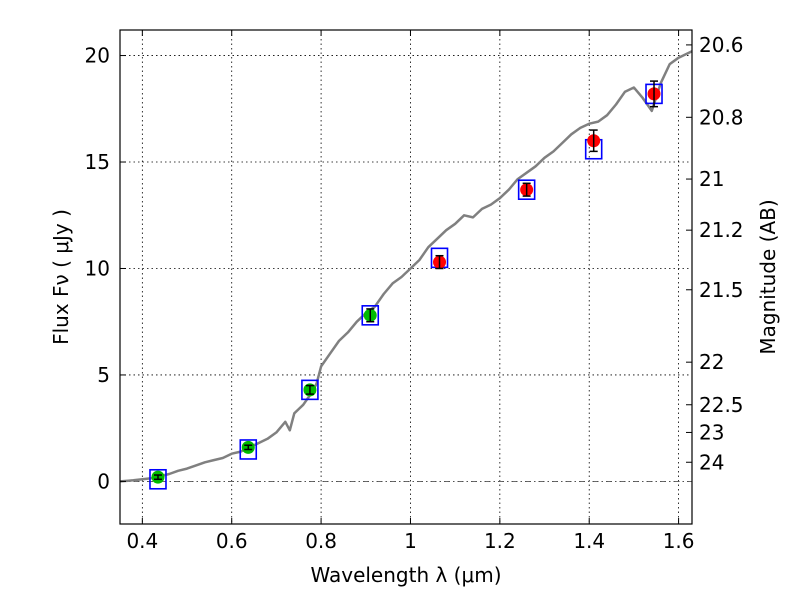 The width and height of the screenshot is (800, 600). I want to click on x-tick-label: 0.4, so click(142, 541).